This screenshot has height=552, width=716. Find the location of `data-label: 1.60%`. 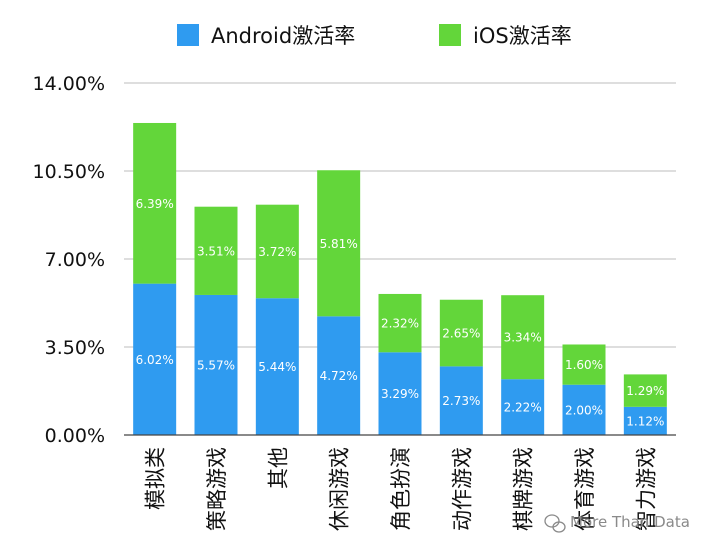

data-label: 1.60% is located at coordinates (584, 365).